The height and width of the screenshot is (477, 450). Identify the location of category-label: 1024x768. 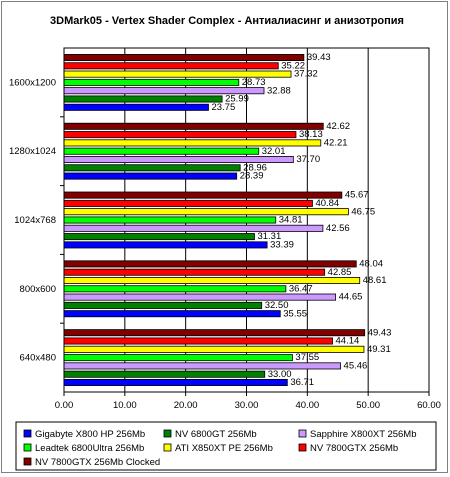
(35, 220).